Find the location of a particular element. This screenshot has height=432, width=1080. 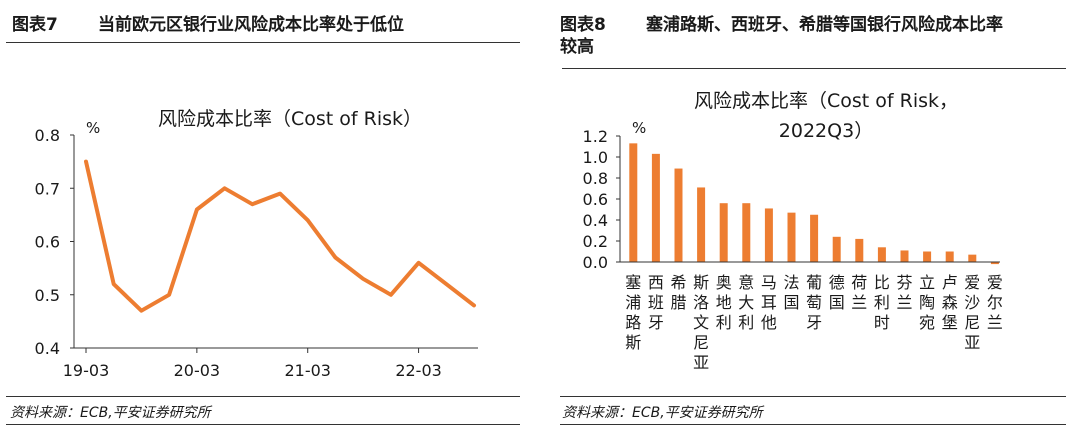

line-chart-x-tick-label: 19-03 is located at coordinates (86, 370).